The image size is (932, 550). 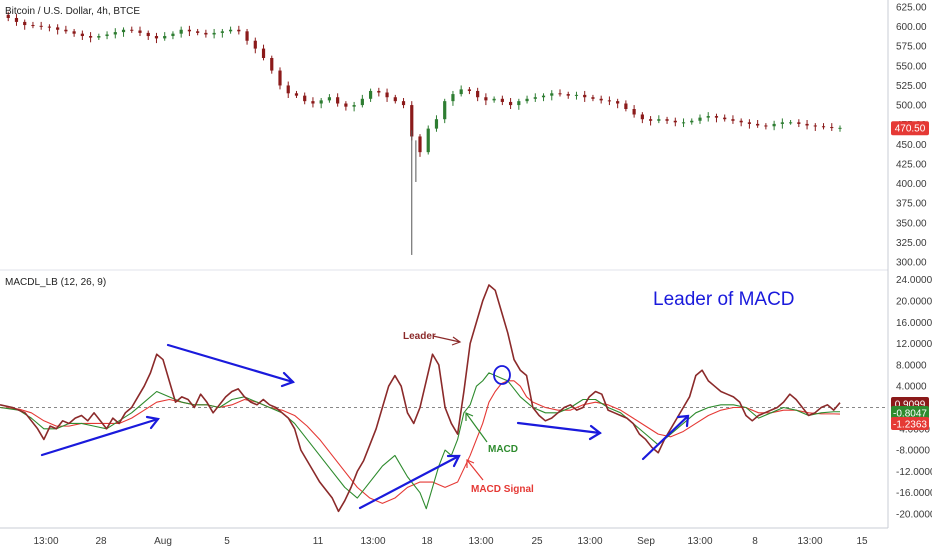 I want to click on annotation-leader: Leader, so click(x=419, y=336).